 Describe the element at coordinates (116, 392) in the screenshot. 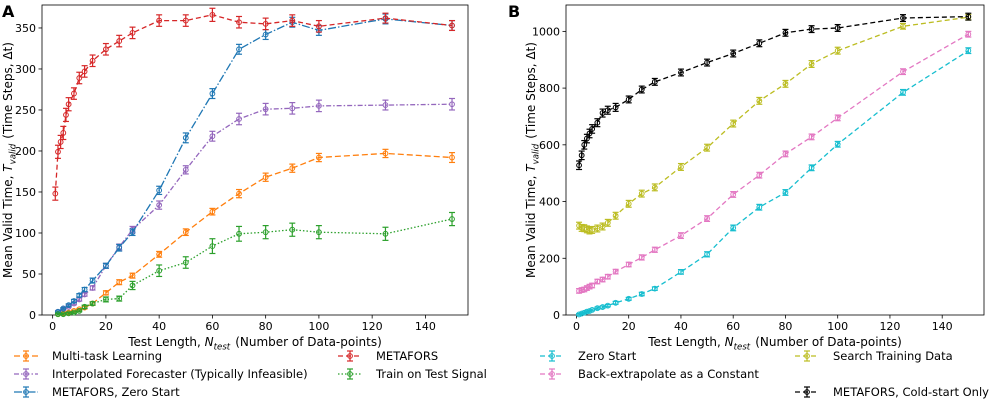

I see `legend-label: METAFORS, Zero Start` at that location.